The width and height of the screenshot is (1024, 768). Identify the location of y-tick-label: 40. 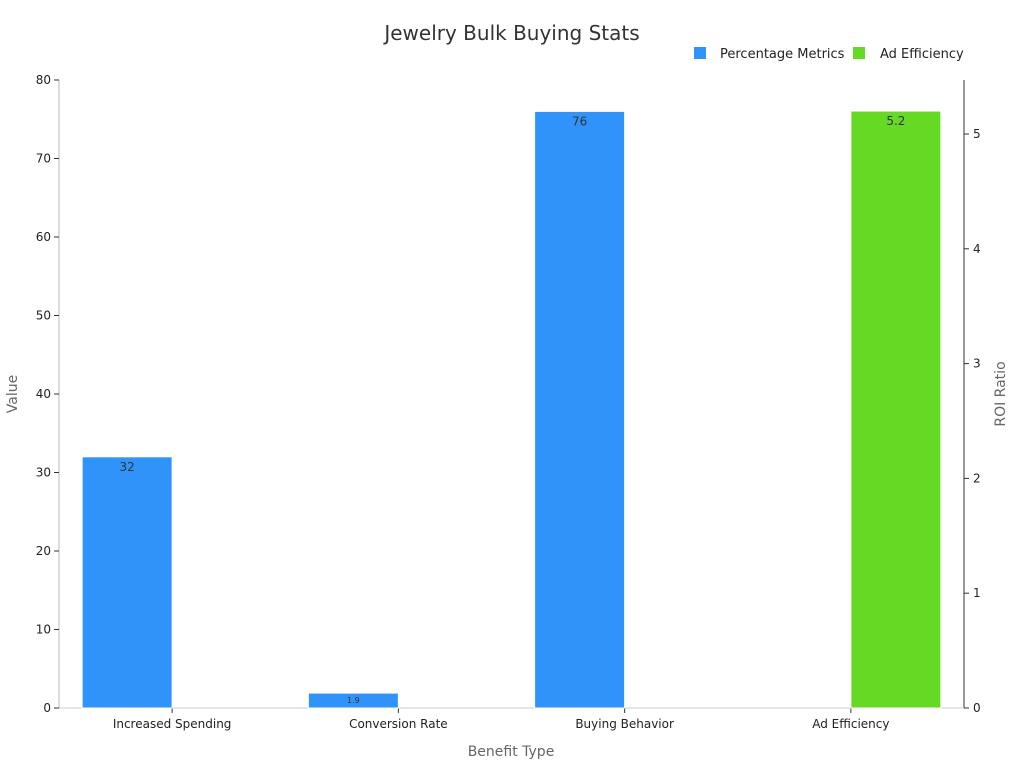
(43, 394).